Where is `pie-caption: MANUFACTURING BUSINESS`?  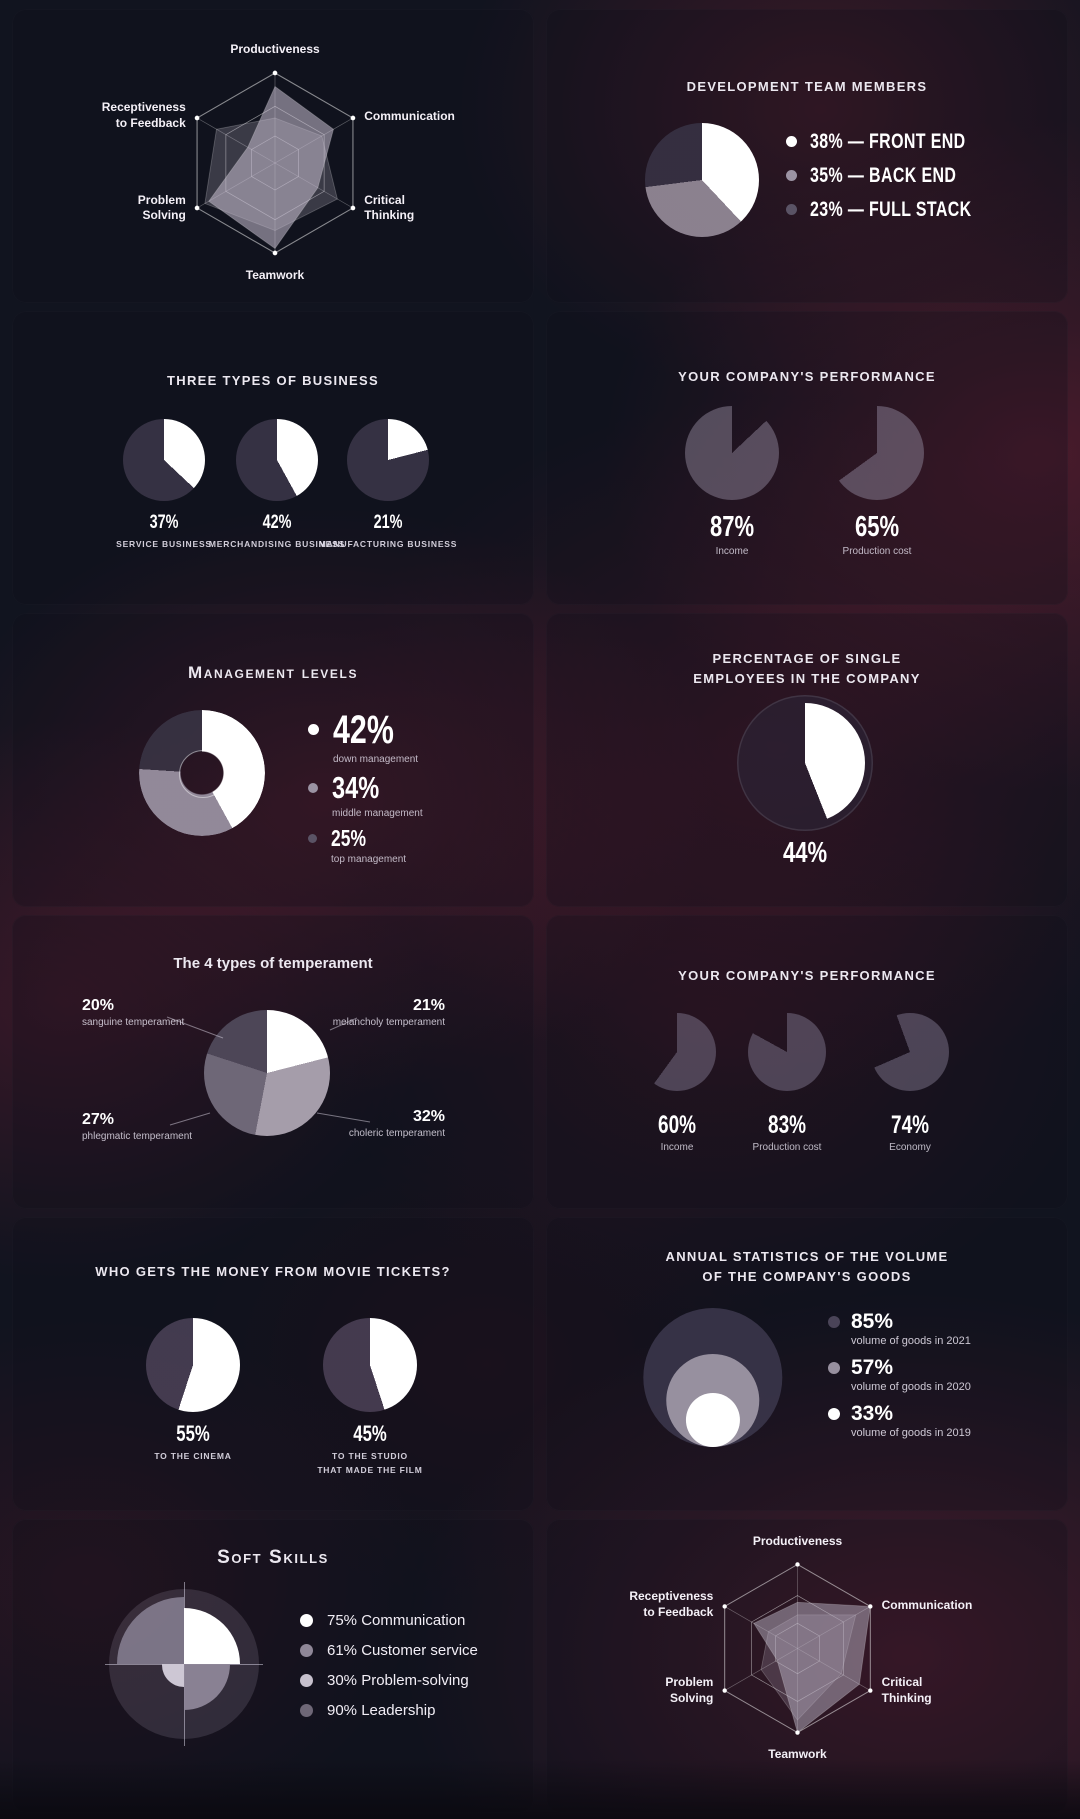 pie-caption: MANUFACTURING BUSINESS is located at coordinates (388, 544).